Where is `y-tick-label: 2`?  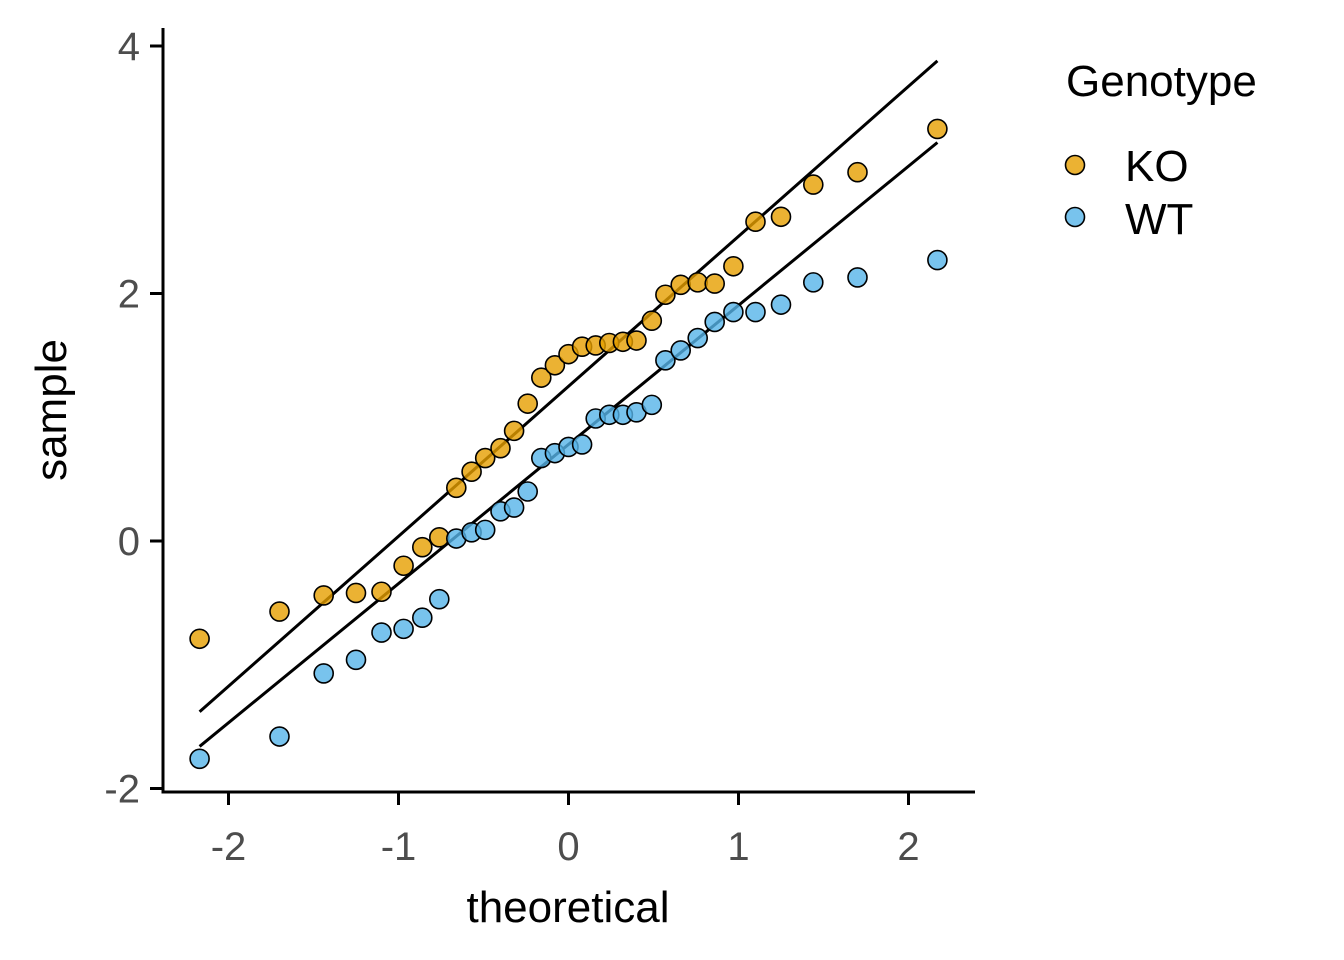 y-tick-label: 2 is located at coordinates (129, 295).